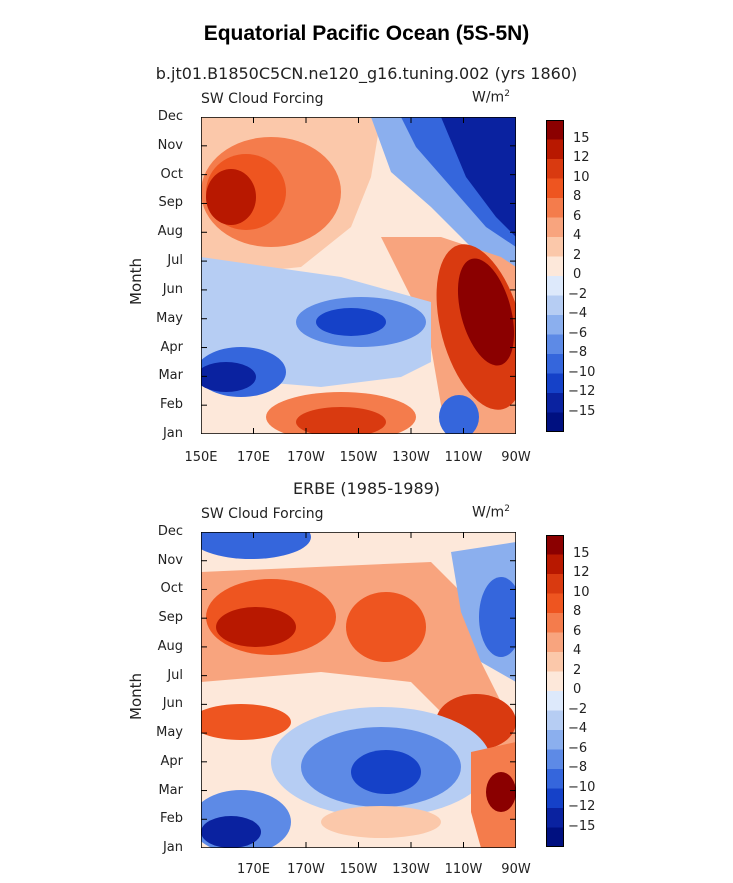 This screenshot has width=733, height=883. What do you see at coordinates (478, 177) in the screenshot?
I see `cool-band-ne-max` at bounding box center [478, 177].